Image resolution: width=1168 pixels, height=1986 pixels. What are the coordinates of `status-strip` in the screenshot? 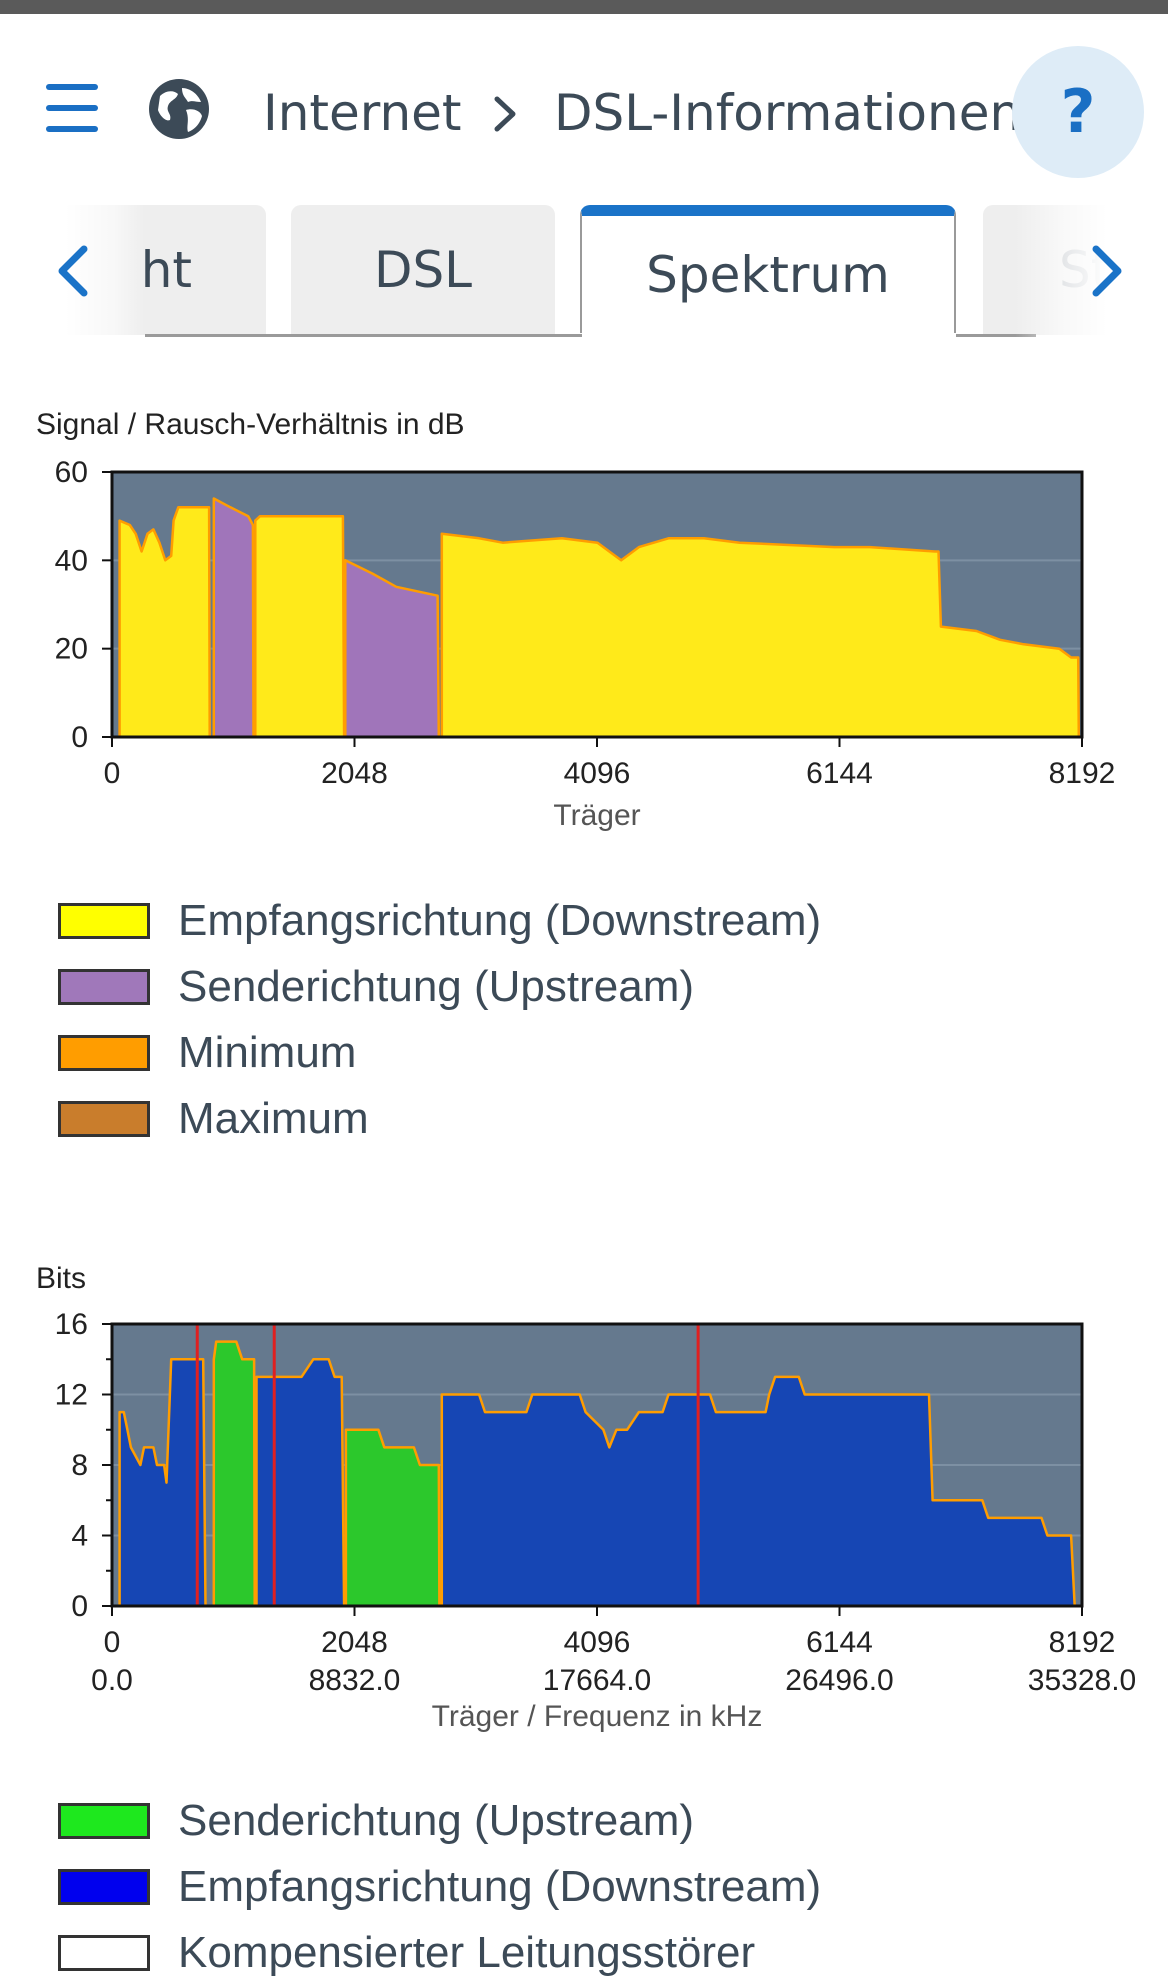 It's located at (584, 7).